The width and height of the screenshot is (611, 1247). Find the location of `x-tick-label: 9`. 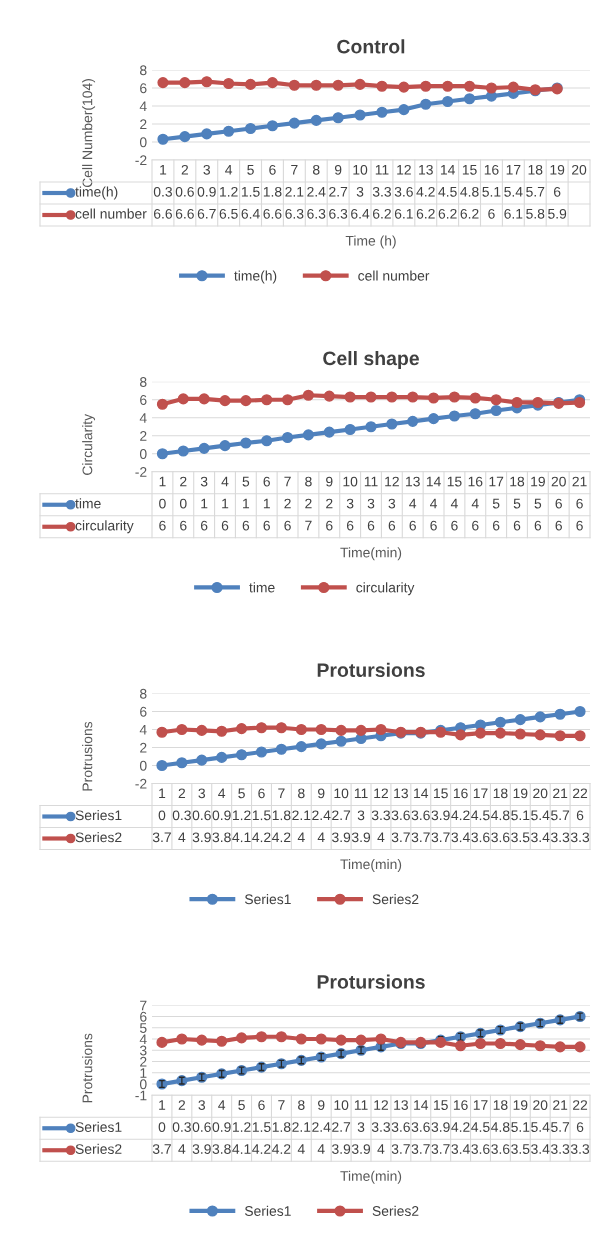

x-tick-label: 9 is located at coordinates (329, 481).